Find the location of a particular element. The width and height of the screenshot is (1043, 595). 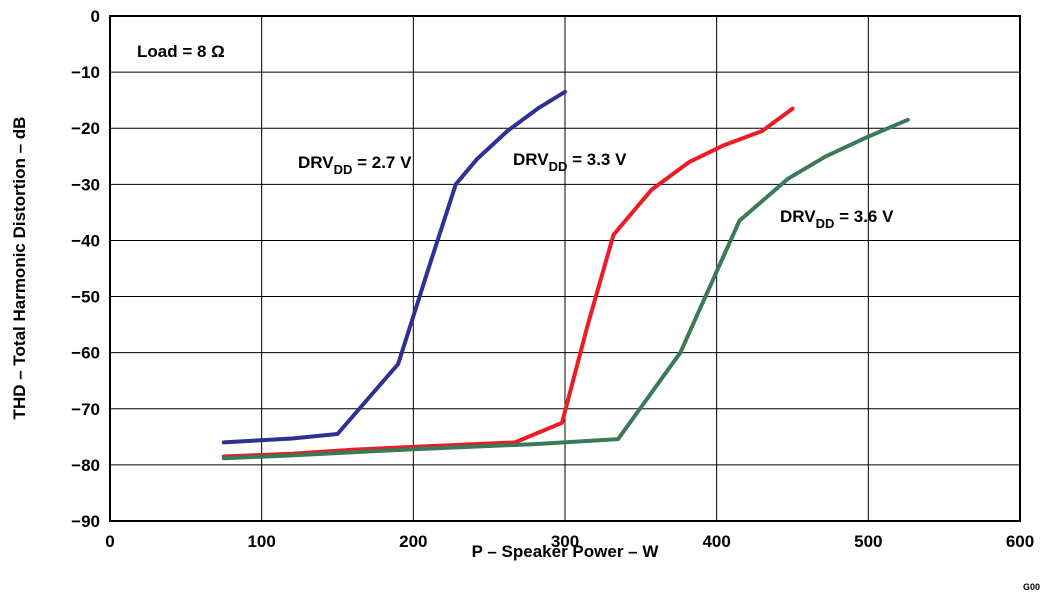

x-tick-label: 400 is located at coordinates (716, 541).